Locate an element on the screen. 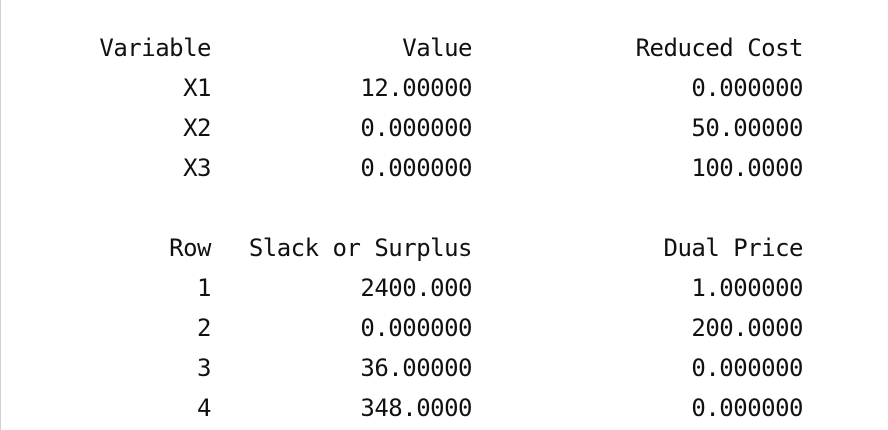 This screenshot has height=430, width=888. slack-or-surplus-value: 348.0000 is located at coordinates (416, 408).